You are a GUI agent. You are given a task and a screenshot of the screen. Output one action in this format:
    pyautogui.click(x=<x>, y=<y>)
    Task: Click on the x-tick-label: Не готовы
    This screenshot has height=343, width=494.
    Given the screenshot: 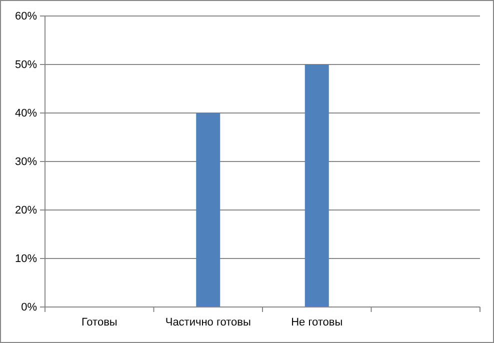 What is the action you would take?
    pyautogui.click(x=317, y=322)
    